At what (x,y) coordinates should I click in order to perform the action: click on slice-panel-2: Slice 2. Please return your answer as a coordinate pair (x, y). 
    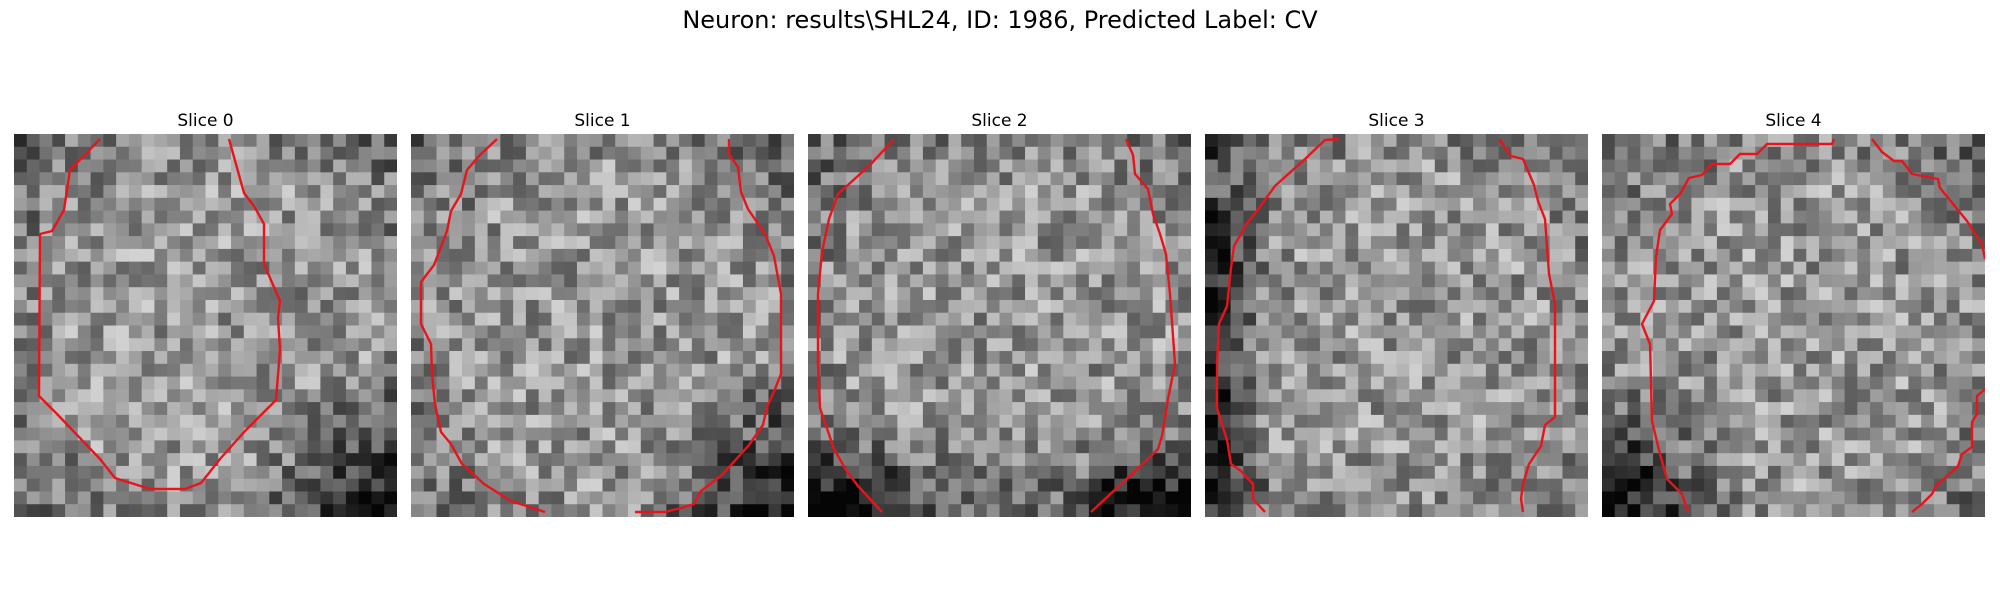
    Looking at the image, I should click on (999, 313).